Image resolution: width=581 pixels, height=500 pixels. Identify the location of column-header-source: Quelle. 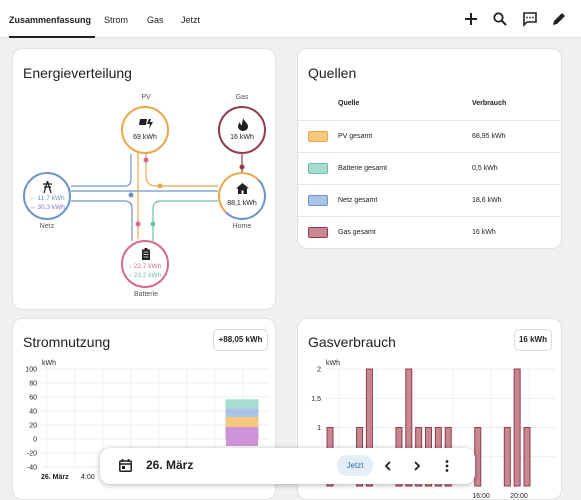
(349, 103).